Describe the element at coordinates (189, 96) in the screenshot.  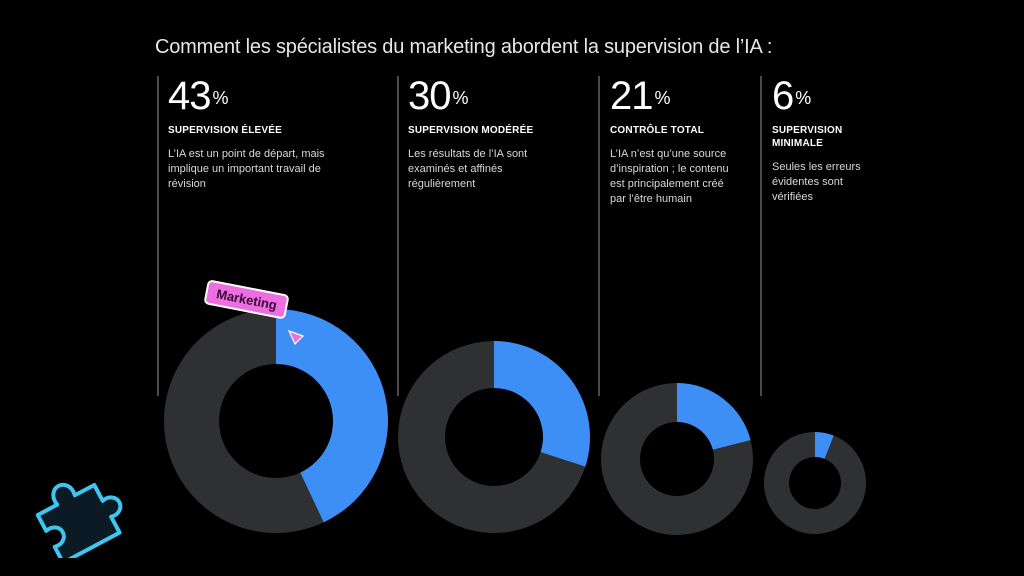
I see `stat-value: 43` at that location.